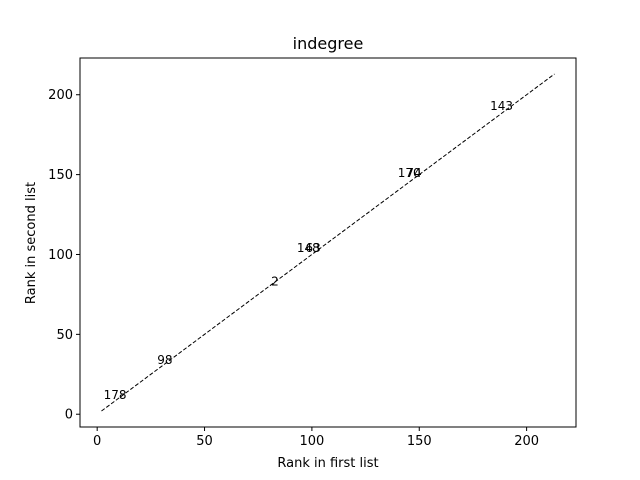  I want to click on y-tick-label: 150, so click(60, 175).